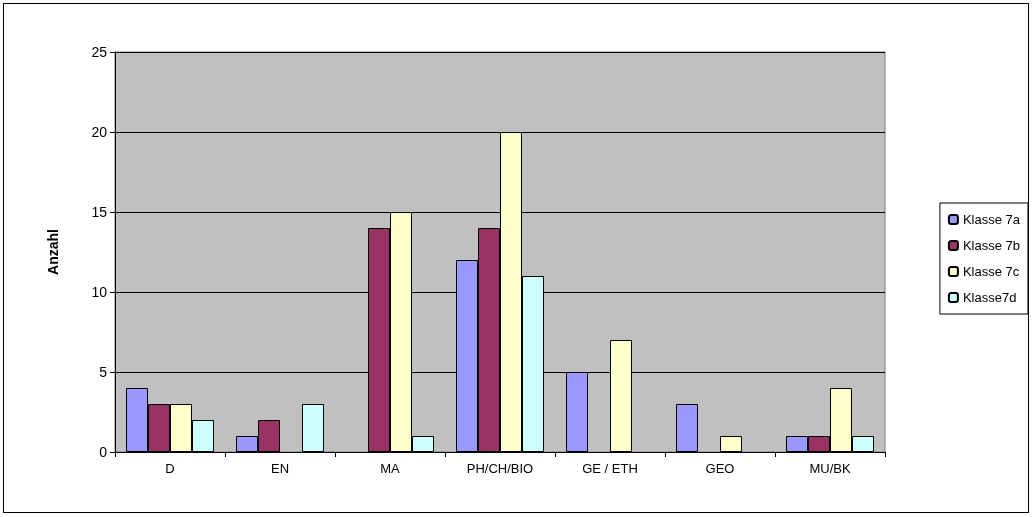 The image size is (1032, 517). Describe the element at coordinates (991, 219) in the screenshot. I see `legend-label: Klasse 7a` at that location.